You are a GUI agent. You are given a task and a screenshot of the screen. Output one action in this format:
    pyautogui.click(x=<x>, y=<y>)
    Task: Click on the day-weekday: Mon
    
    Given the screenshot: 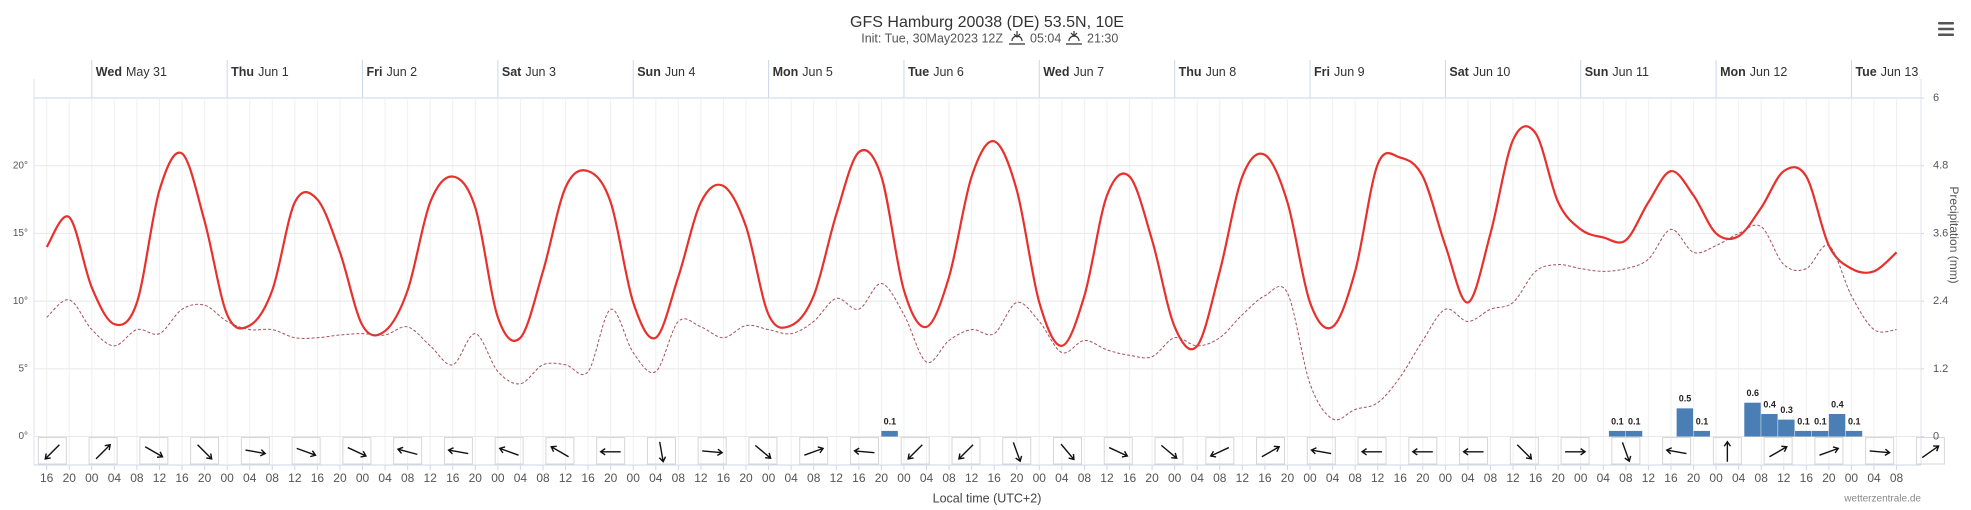 What is the action you would take?
    pyautogui.click(x=786, y=72)
    